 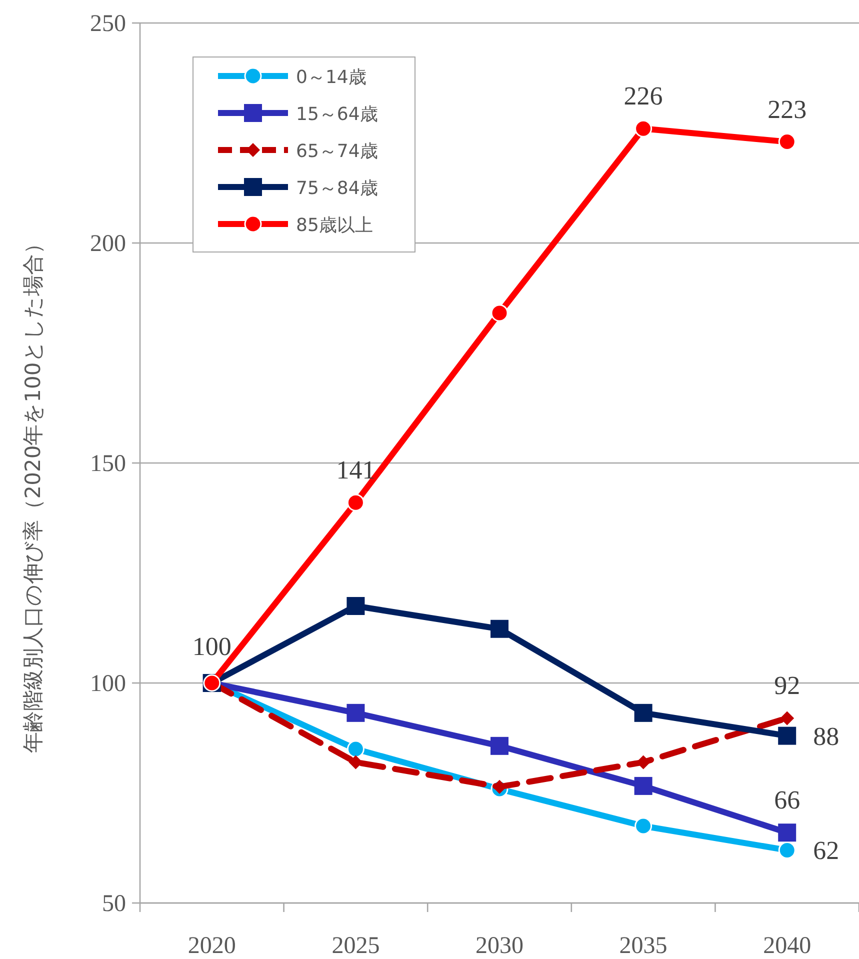 I want to click on data-label: 223, so click(x=787, y=109).